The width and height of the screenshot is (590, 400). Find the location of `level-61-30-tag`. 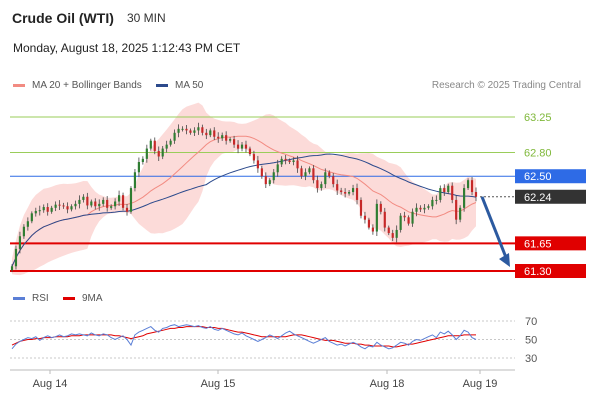

level-61-30-tag is located at coordinates (550, 271).